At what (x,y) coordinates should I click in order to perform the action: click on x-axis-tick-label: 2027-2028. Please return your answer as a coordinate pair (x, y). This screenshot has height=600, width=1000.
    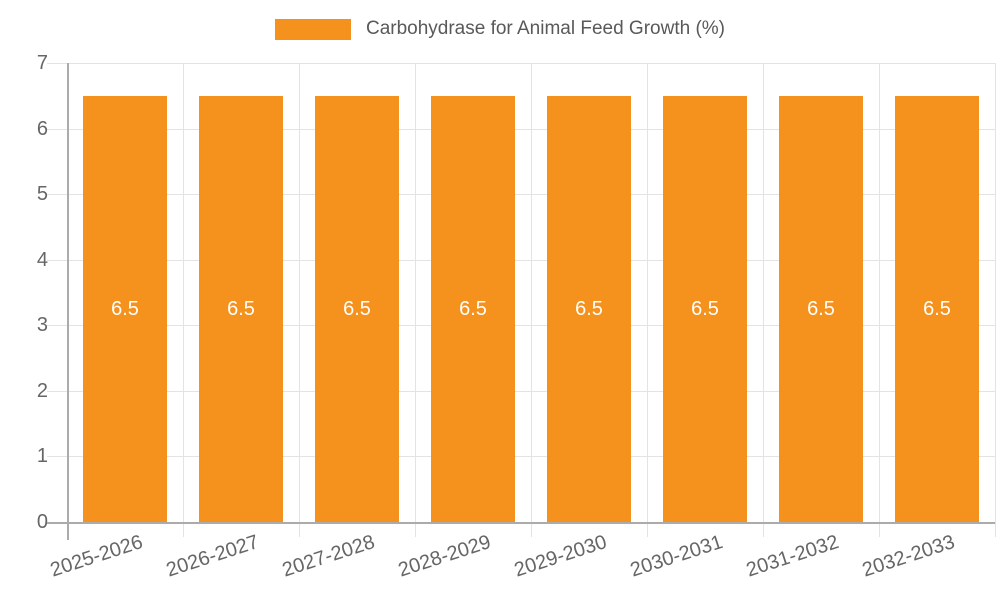
    Looking at the image, I should click on (329, 556).